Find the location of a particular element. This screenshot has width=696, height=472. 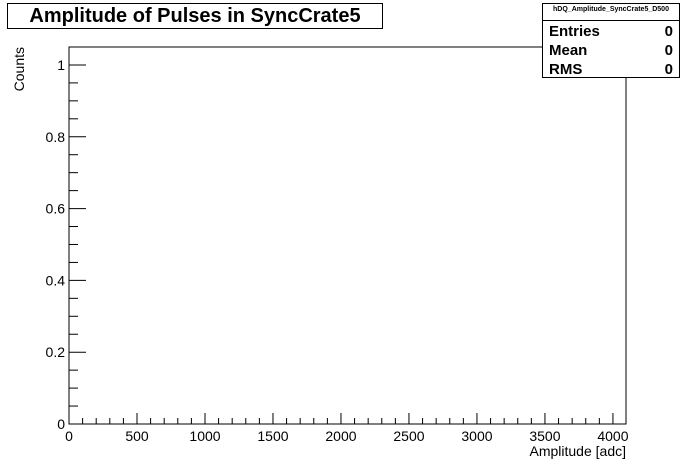

y-tick-label: 0.6 is located at coordinates (56, 209).